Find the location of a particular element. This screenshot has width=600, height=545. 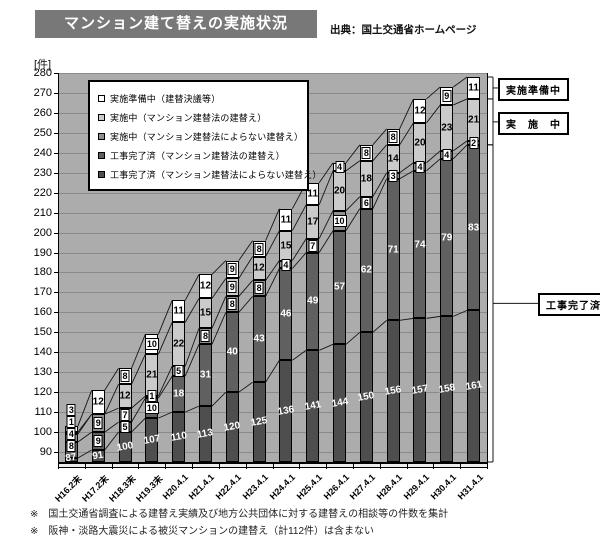

bar-value-label: 17 is located at coordinates (313, 222).